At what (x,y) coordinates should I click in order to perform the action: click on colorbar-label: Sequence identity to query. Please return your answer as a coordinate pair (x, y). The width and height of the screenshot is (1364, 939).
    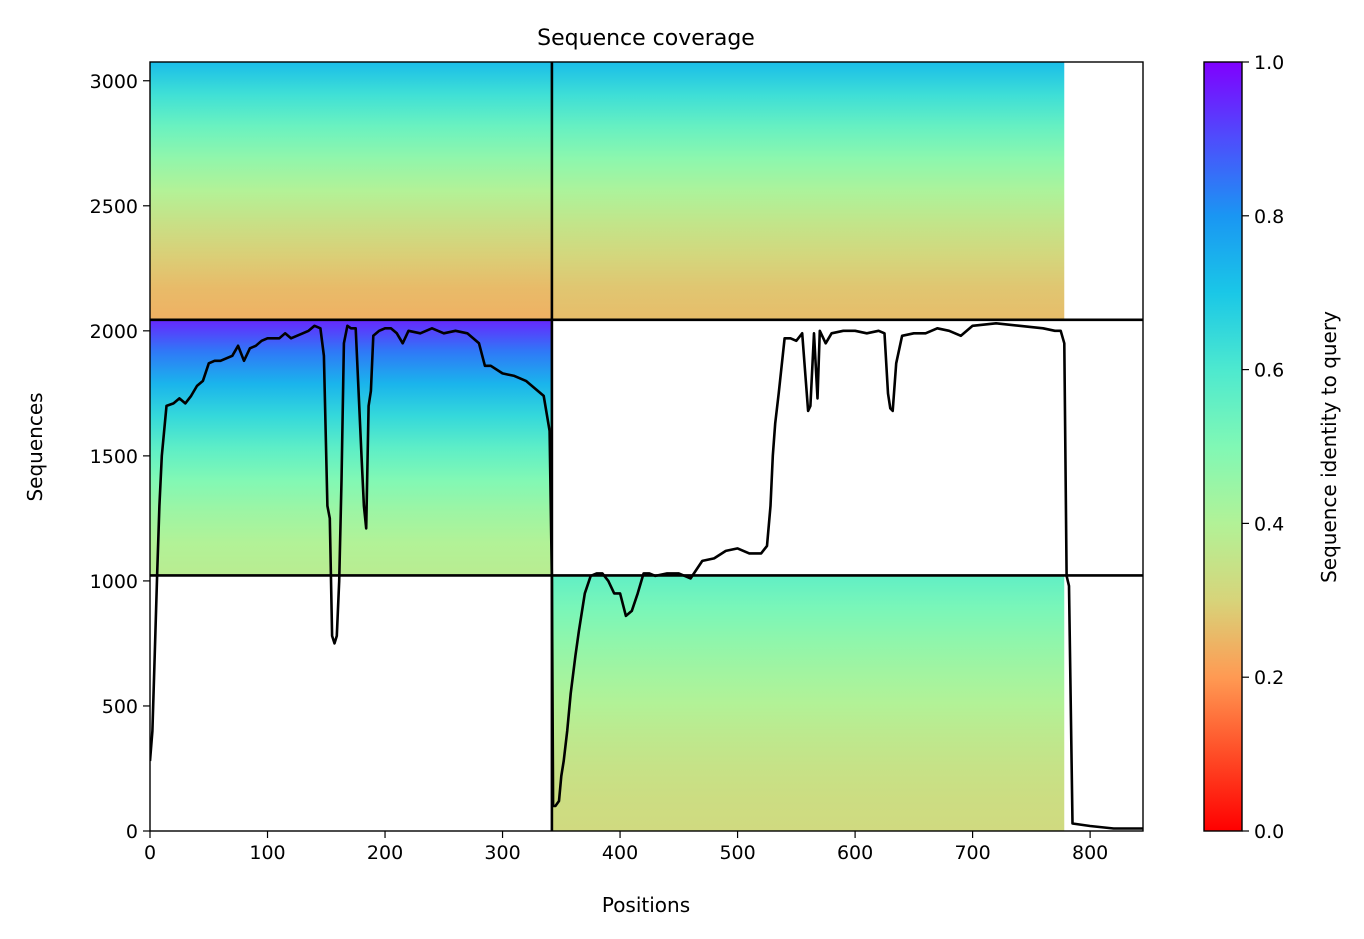
    Looking at the image, I should click on (1329, 447).